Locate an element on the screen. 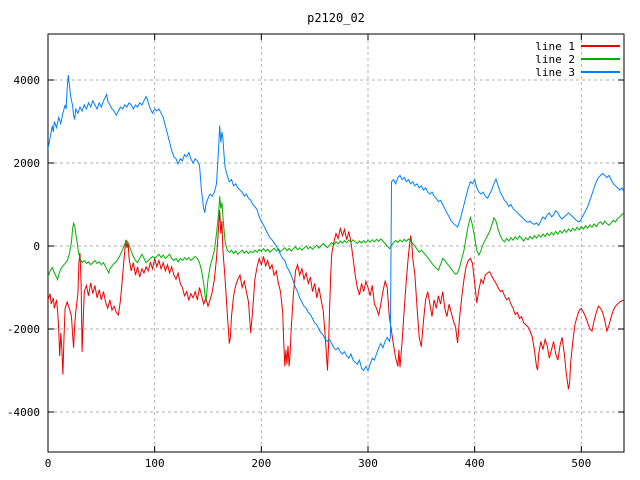  legend-label-line-2: line 2 is located at coordinates (555, 59).